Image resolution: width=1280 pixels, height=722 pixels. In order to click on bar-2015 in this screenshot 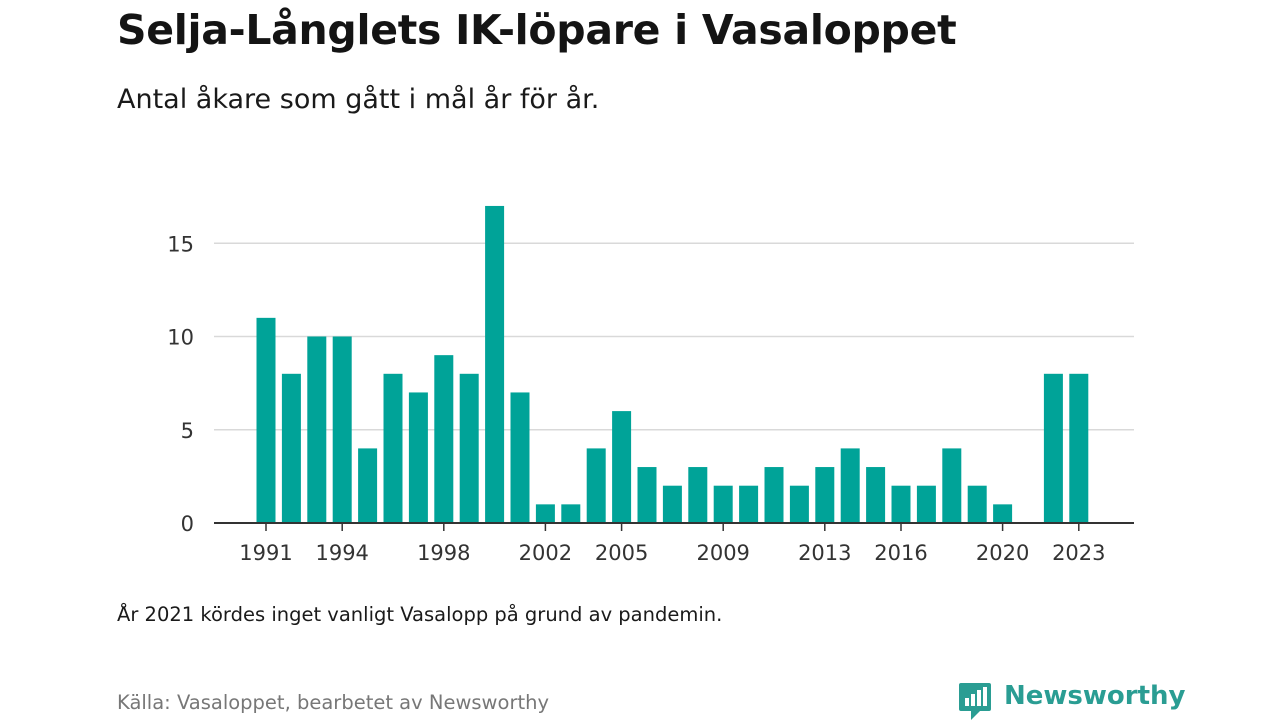, I will do `click(876, 495)`.